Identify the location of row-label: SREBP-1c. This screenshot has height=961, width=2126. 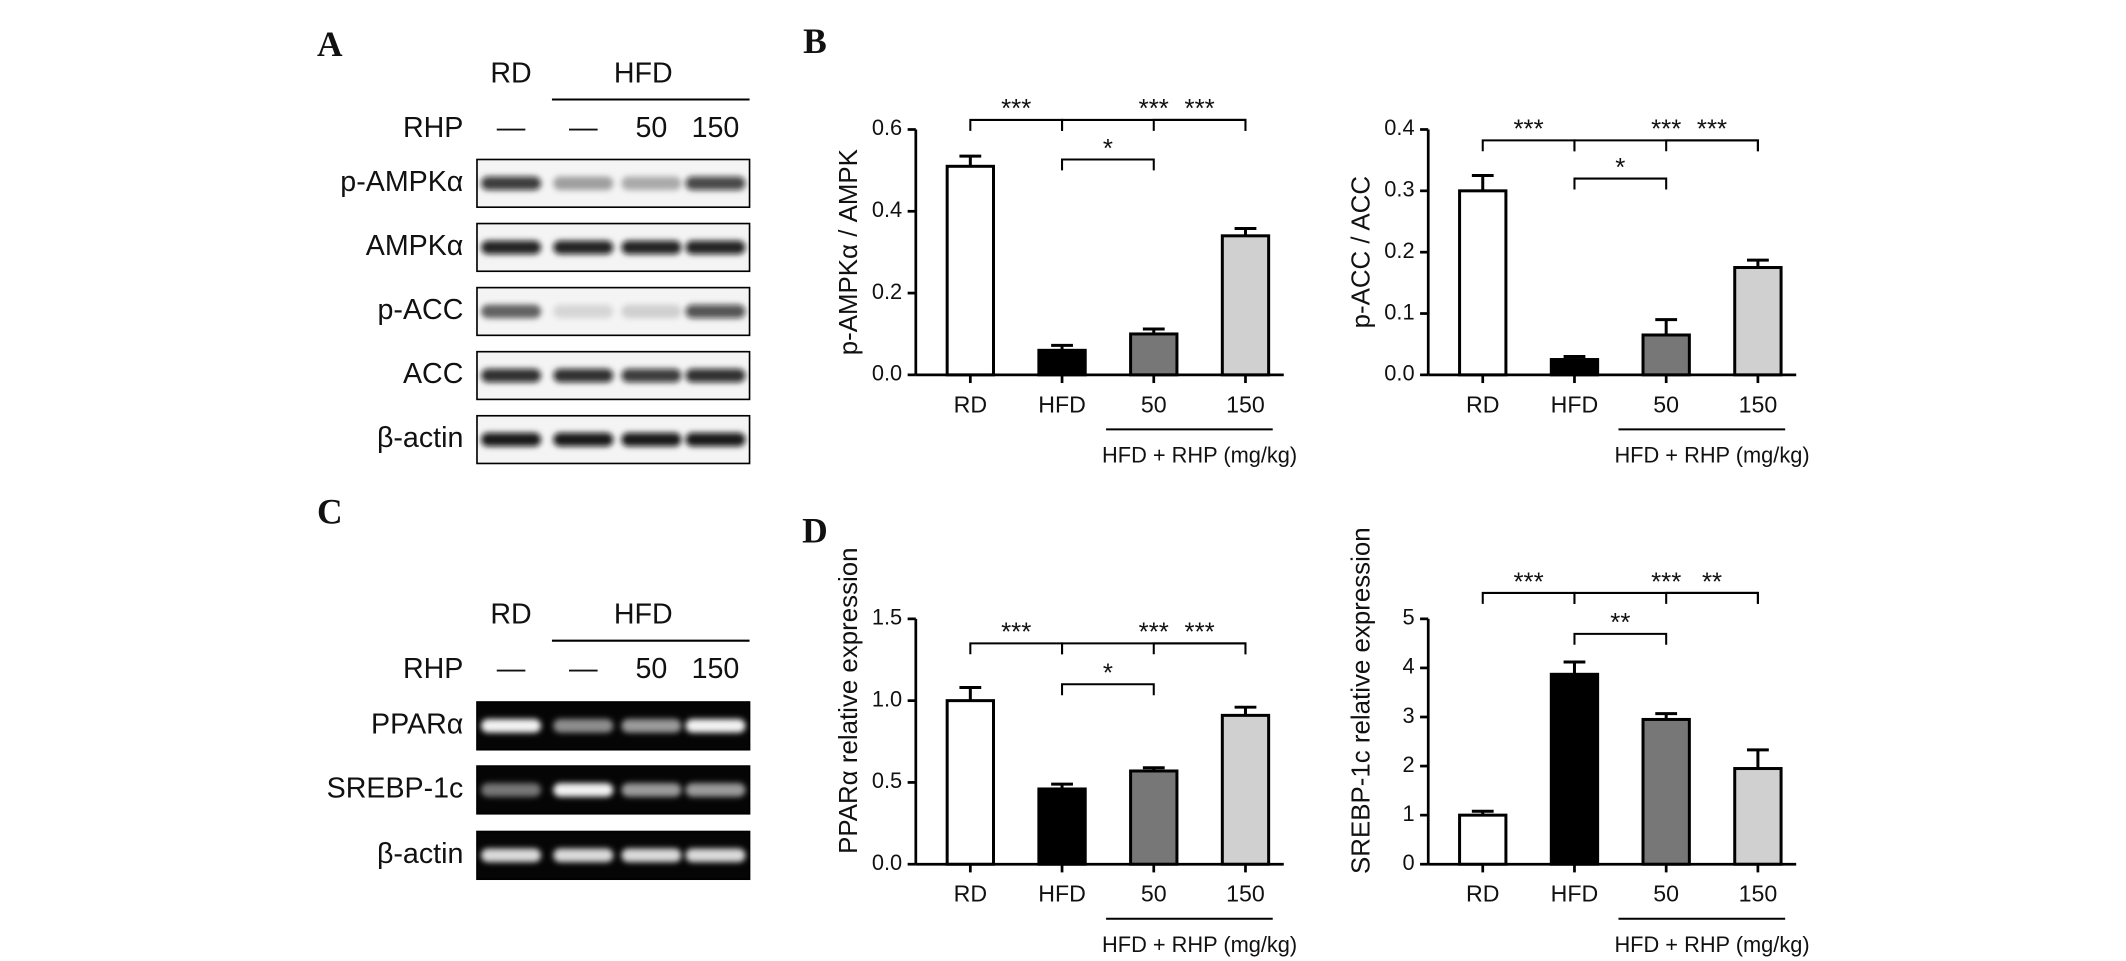
(395, 788).